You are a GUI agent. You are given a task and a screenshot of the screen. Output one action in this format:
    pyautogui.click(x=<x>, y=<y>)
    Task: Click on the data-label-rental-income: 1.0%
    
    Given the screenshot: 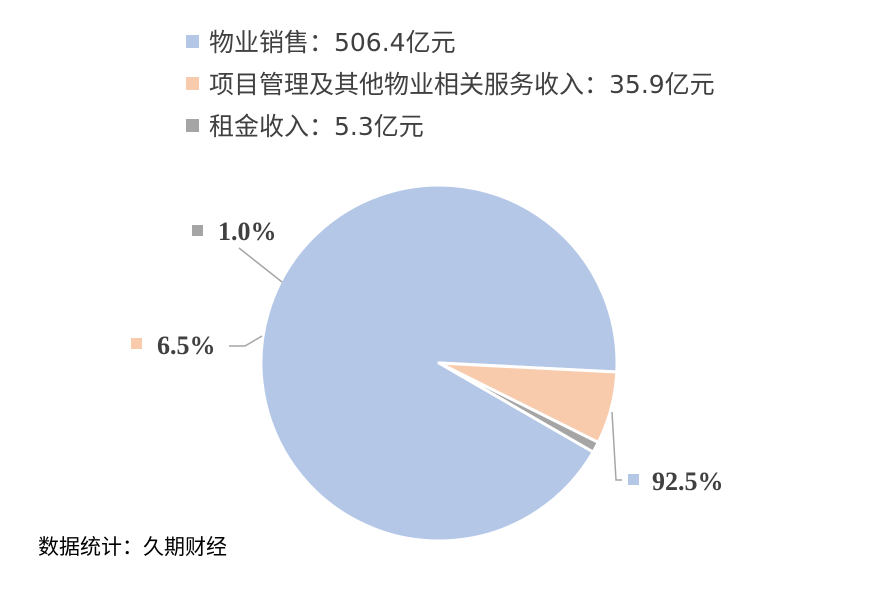 What is the action you would take?
    pyautogui.click(x=247, y=231)
    